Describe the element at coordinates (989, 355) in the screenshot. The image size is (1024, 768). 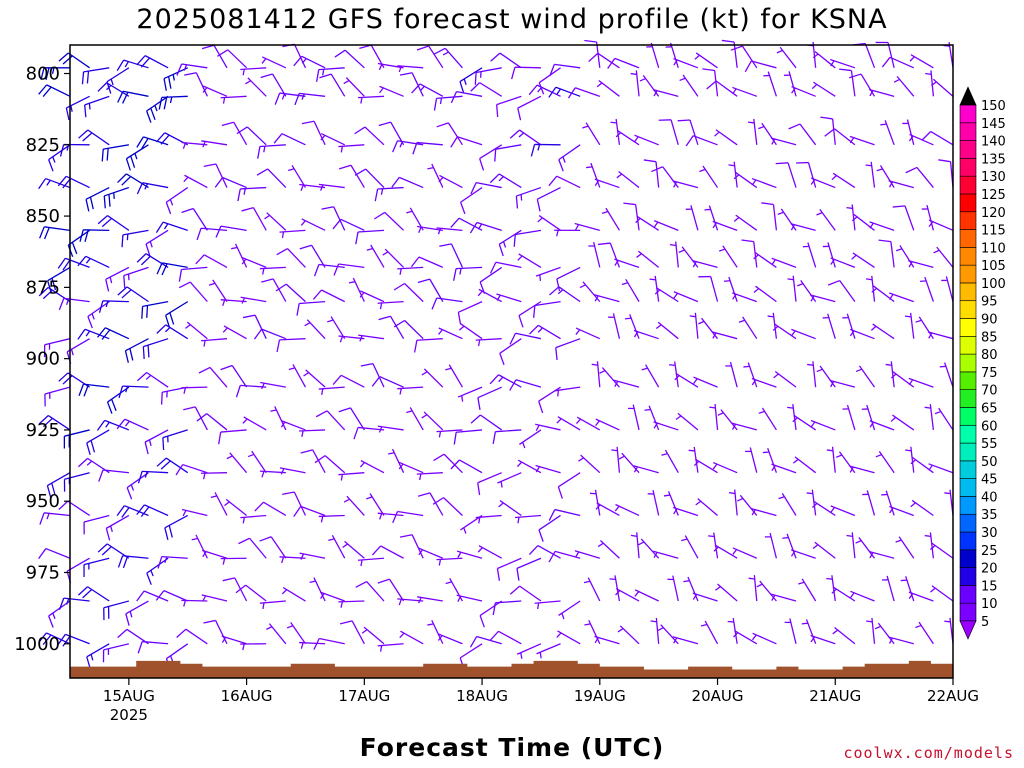
I see `colorbar-label: 80` at that location.